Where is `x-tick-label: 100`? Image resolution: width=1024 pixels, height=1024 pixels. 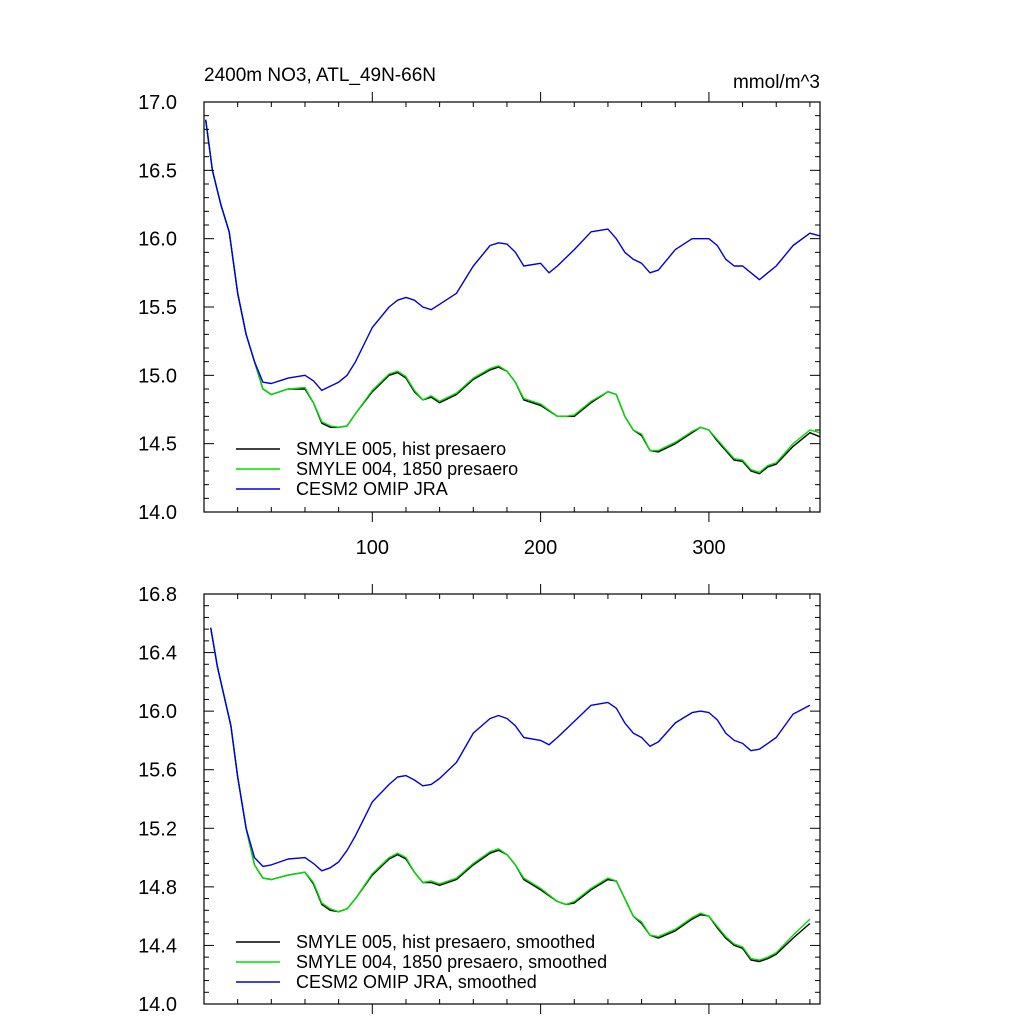
x-tick-label: 100 is located at coordinates (372, 548).